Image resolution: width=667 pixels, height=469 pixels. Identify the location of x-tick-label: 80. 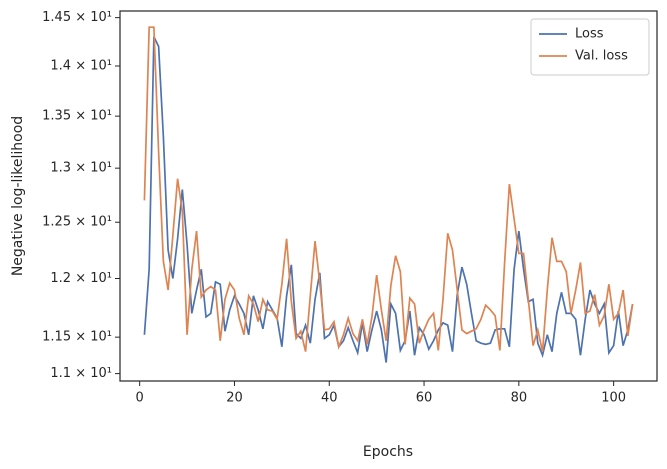
(519, 398).